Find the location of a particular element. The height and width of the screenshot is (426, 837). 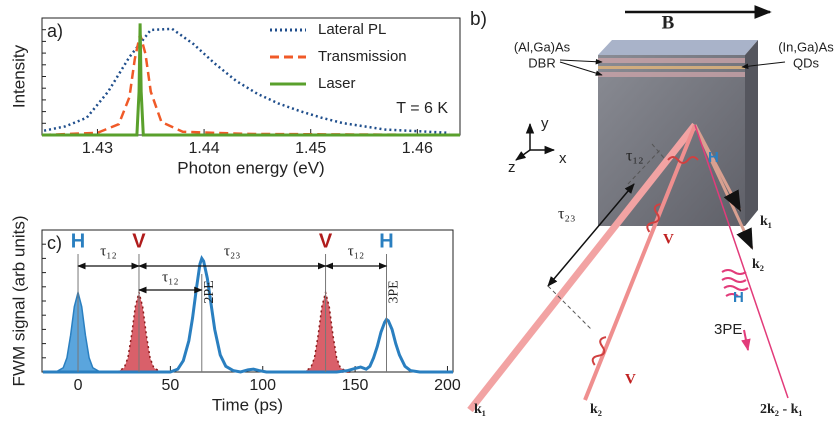

legend-label: Laser is located at coordinates (337, 83).